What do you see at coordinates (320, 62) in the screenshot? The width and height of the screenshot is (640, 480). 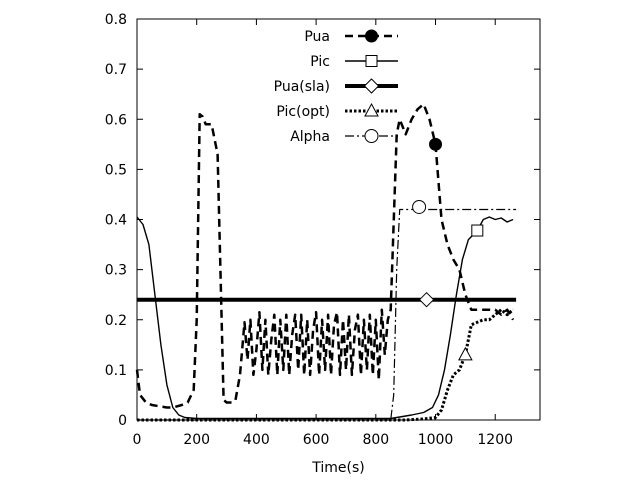 I see `legend-label-pic: Pic` at bounding box center [320, 62].